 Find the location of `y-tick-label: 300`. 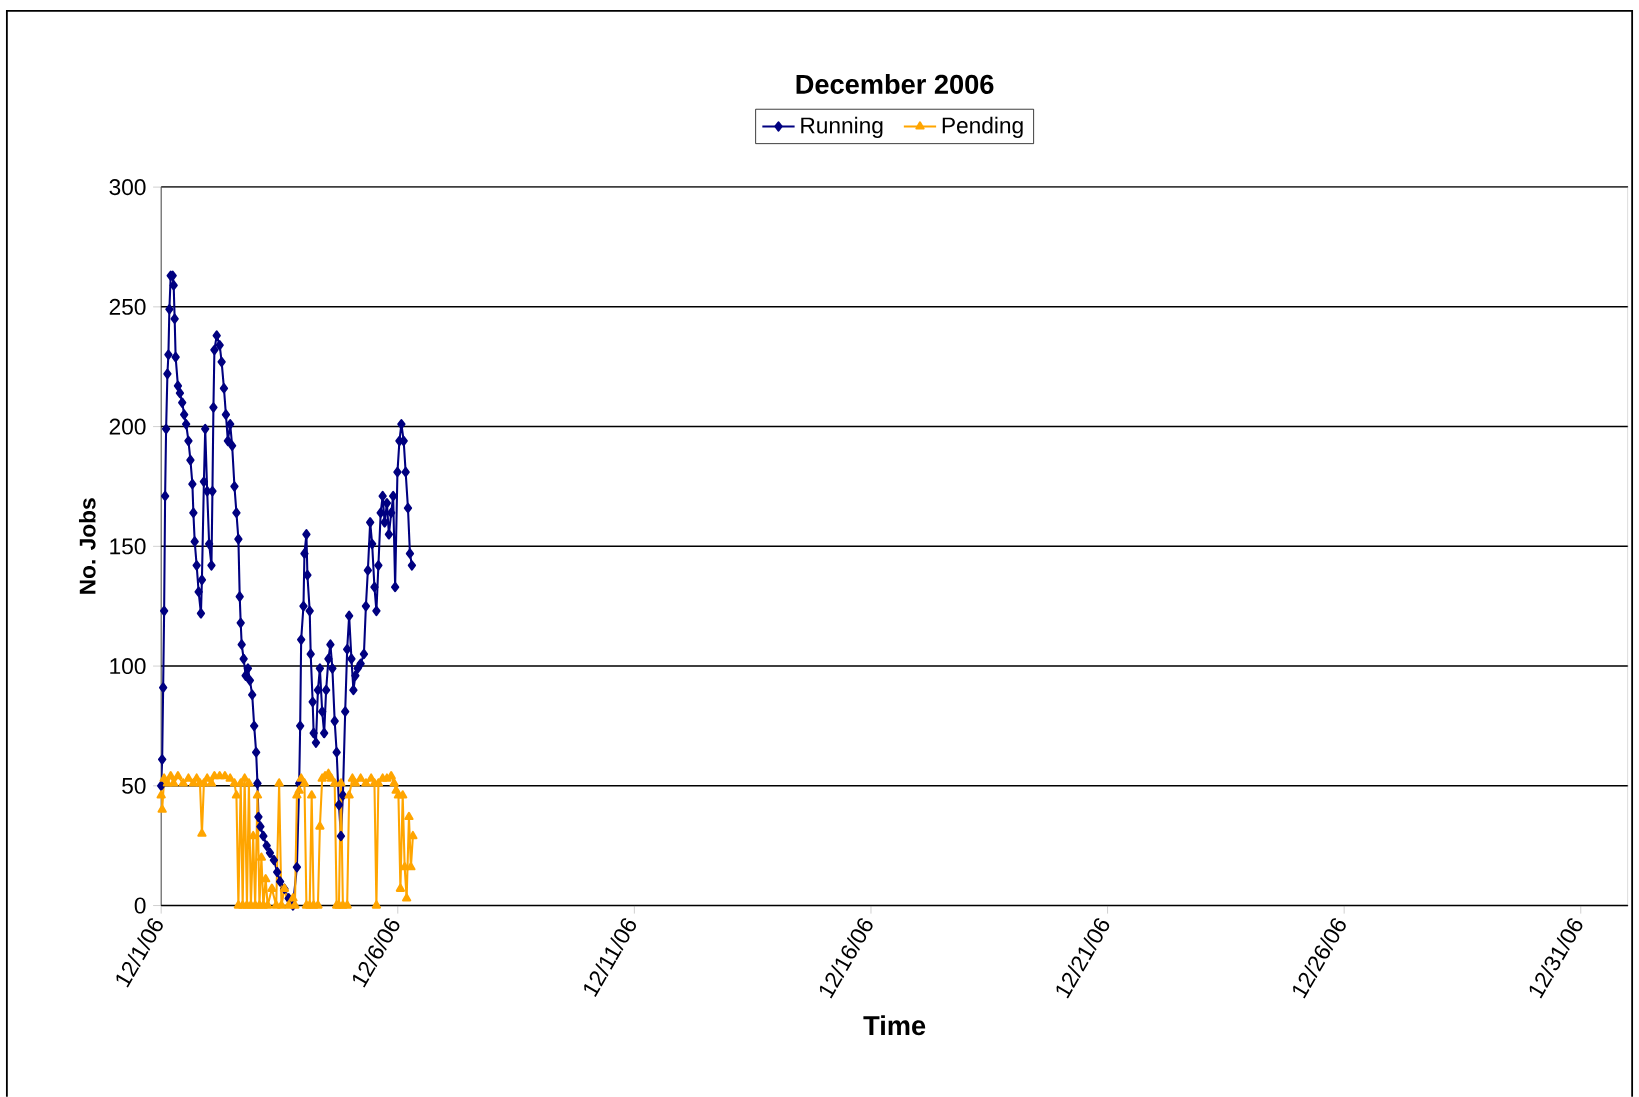

y-tick-label: 300 is located at coordinates (127, 187).